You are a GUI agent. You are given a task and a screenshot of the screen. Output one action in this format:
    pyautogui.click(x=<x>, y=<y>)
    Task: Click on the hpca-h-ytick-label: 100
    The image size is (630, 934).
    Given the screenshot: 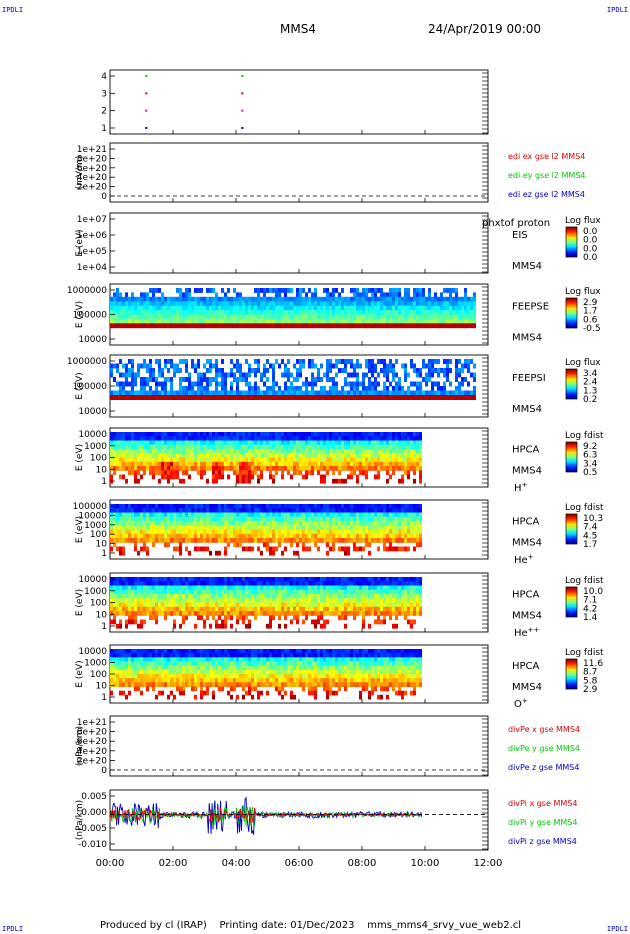 What is the action you would take?
    pyautogui.click(x=98, y=459)
    